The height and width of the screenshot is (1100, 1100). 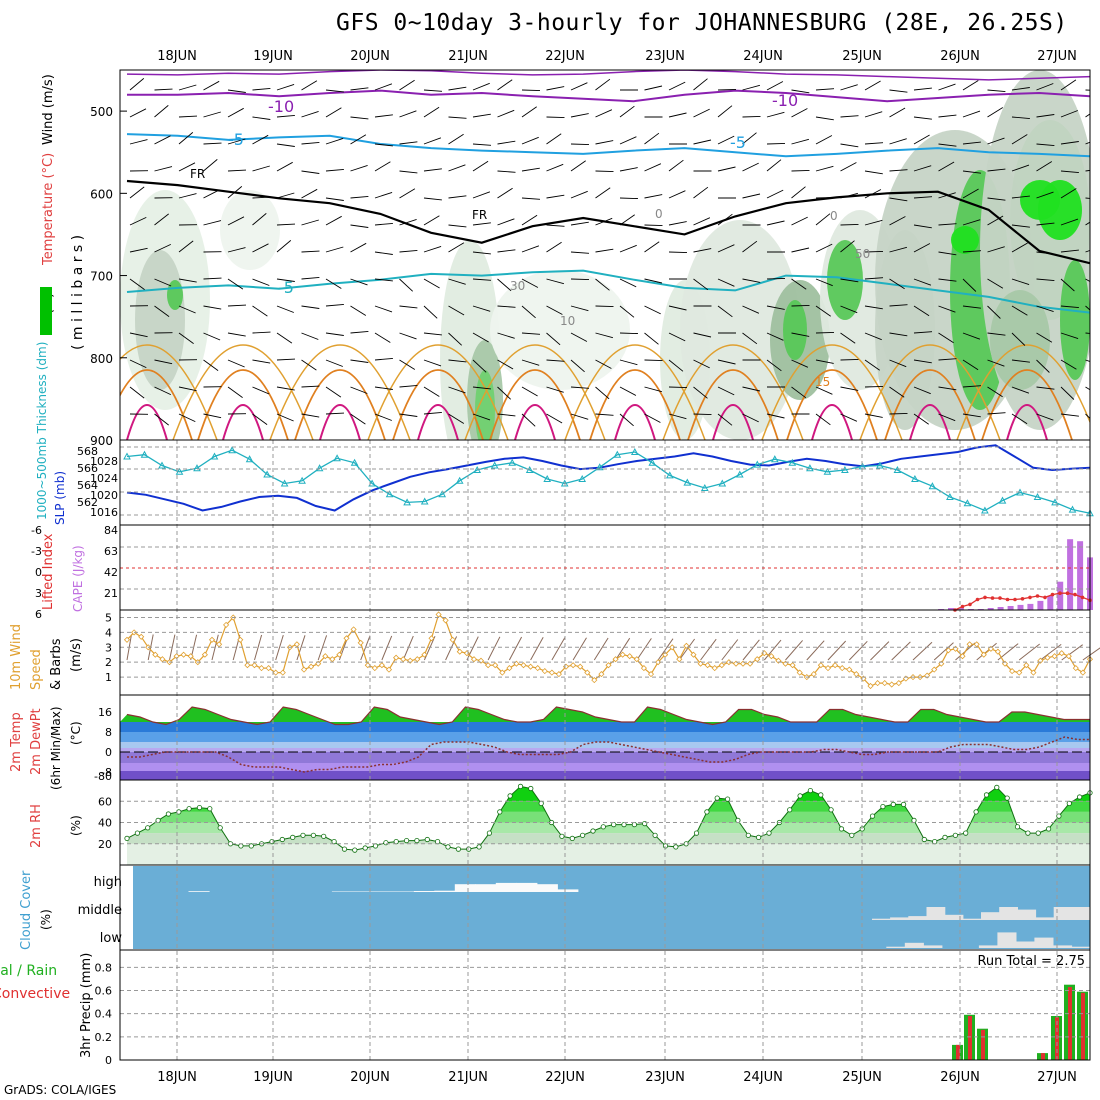 What do you see at coordinates (197, 174) in the screenshot?
I see `contour-label: FR` at bounding box center [197, 174].